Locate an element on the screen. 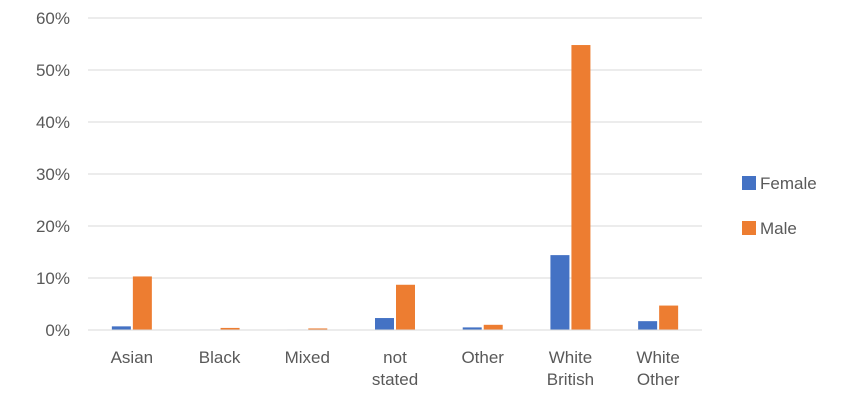 The image size is (858, 401). legend-swatch-male is located at coordinates (749, 228).